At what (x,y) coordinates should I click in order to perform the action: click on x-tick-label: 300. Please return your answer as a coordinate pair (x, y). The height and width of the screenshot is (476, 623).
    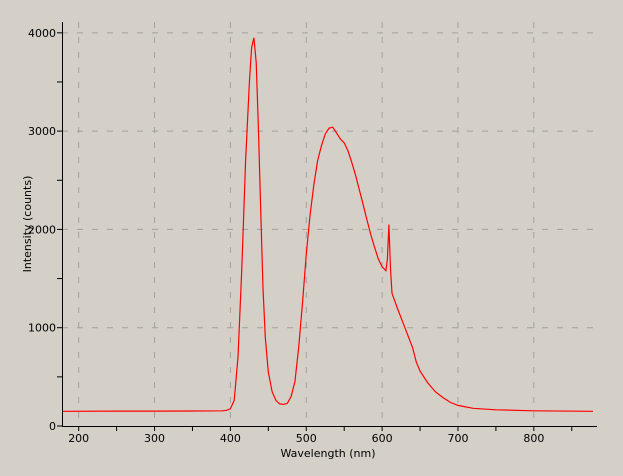
    Looking at the image, I should click on (154, 438).